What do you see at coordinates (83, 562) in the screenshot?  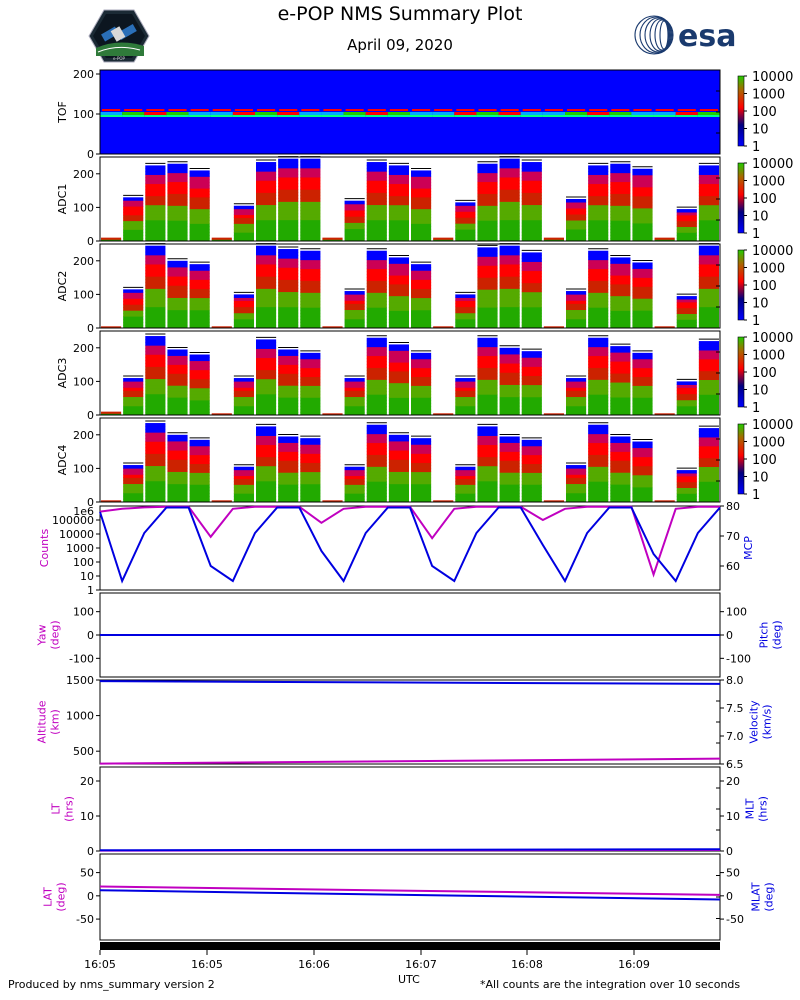 I see `y-tick-label: 100` at bounding box center [83, 562].